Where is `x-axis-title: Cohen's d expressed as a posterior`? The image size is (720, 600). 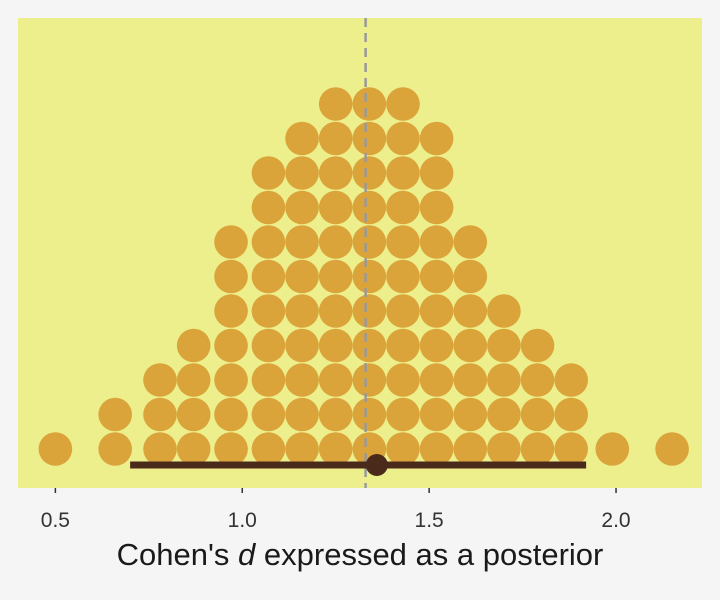
x-axis-title: Cohen's d expressed as a posterior is located at coordinates (360, 554).